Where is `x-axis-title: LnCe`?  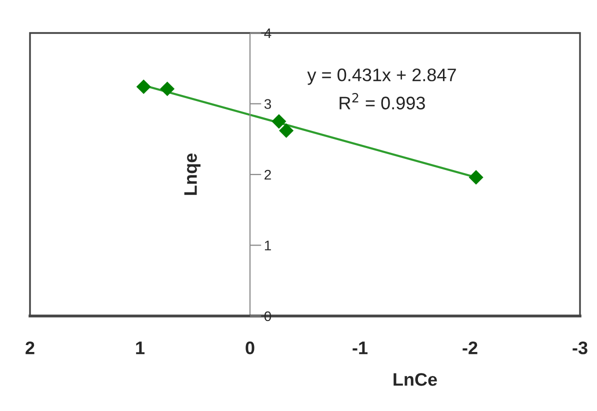 x-axis-title: LnCe is located at coordinates (415, 379).